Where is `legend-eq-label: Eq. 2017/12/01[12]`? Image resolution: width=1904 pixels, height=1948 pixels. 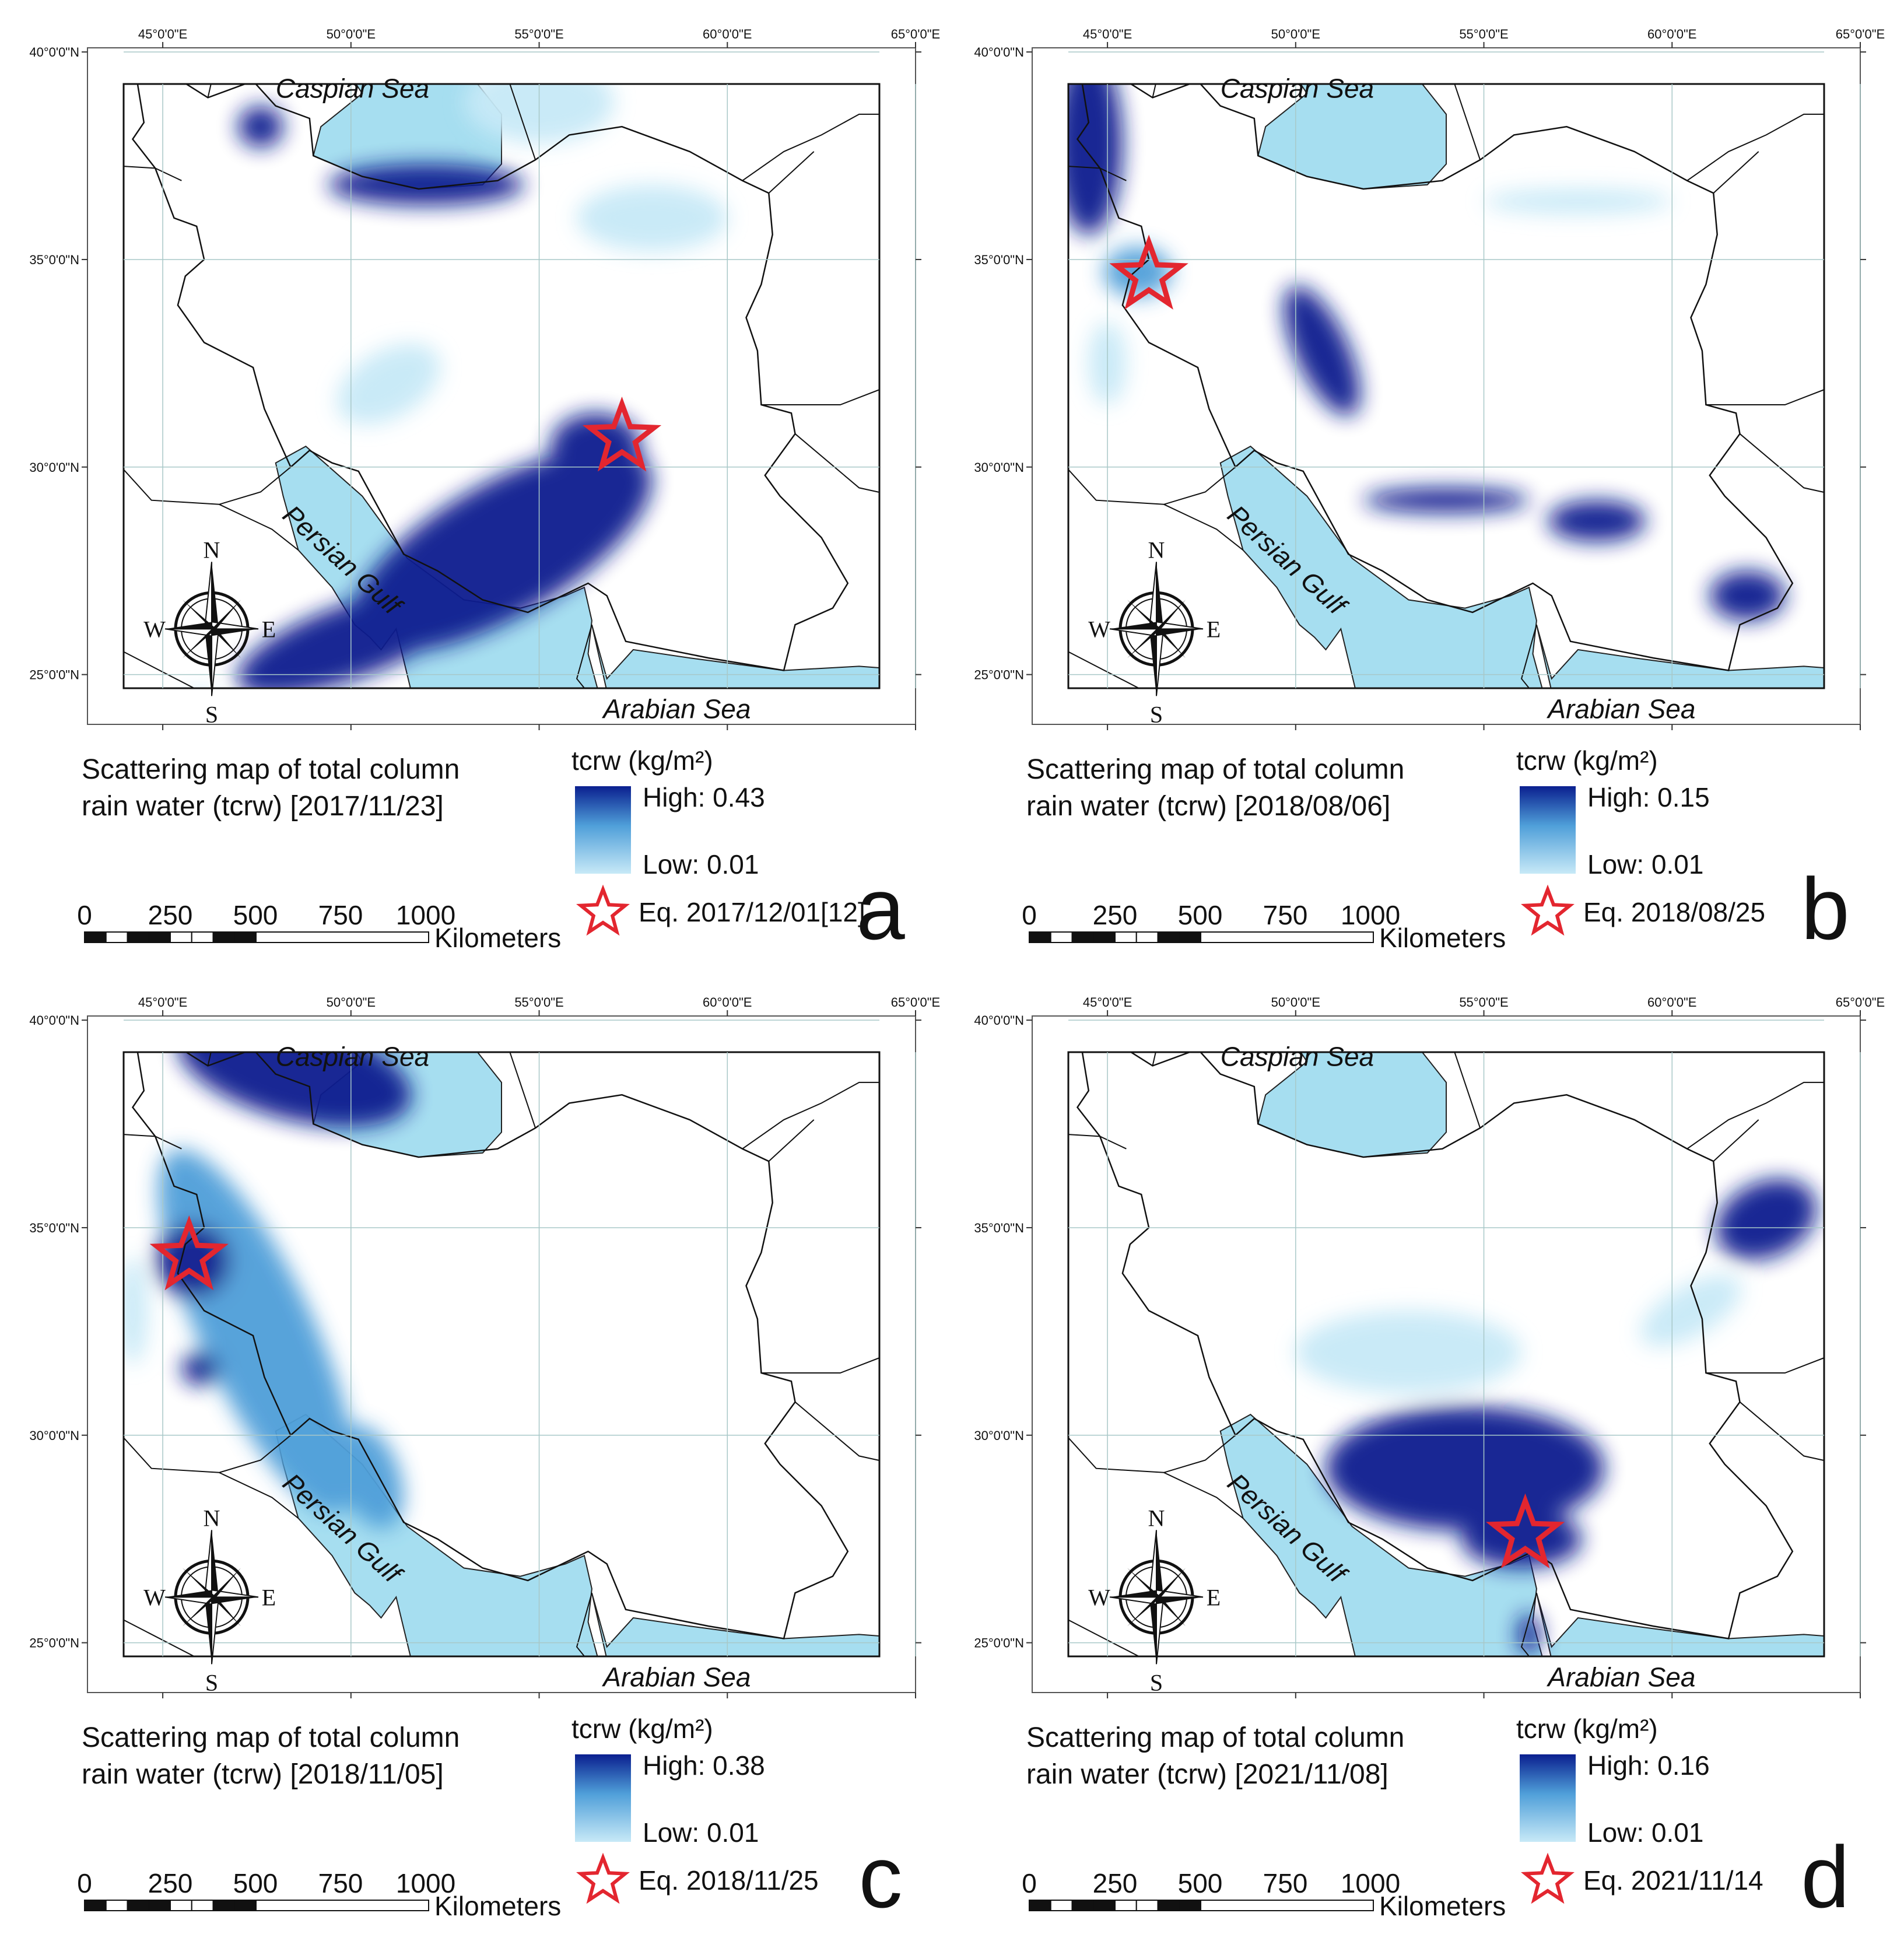
legend-eq-label: Eq. 2017/12/01[12] is located at coordinates (752, 912).